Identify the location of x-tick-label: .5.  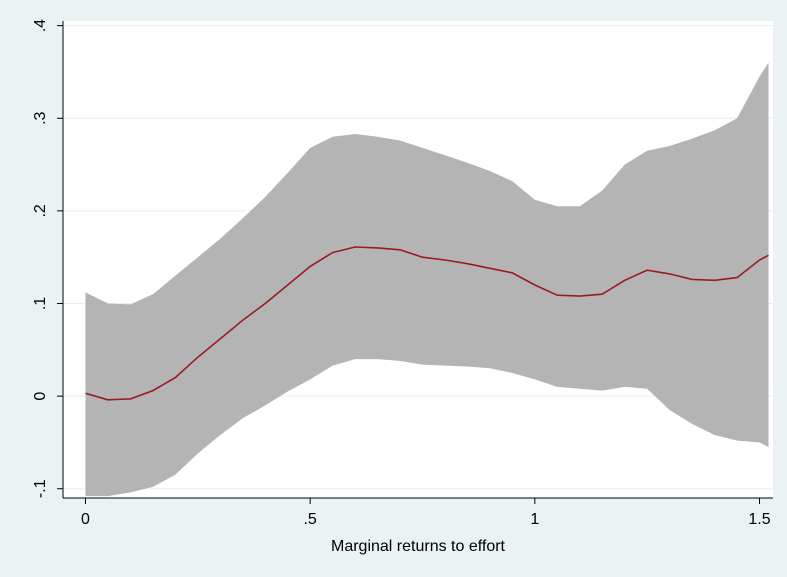
(309, 519).